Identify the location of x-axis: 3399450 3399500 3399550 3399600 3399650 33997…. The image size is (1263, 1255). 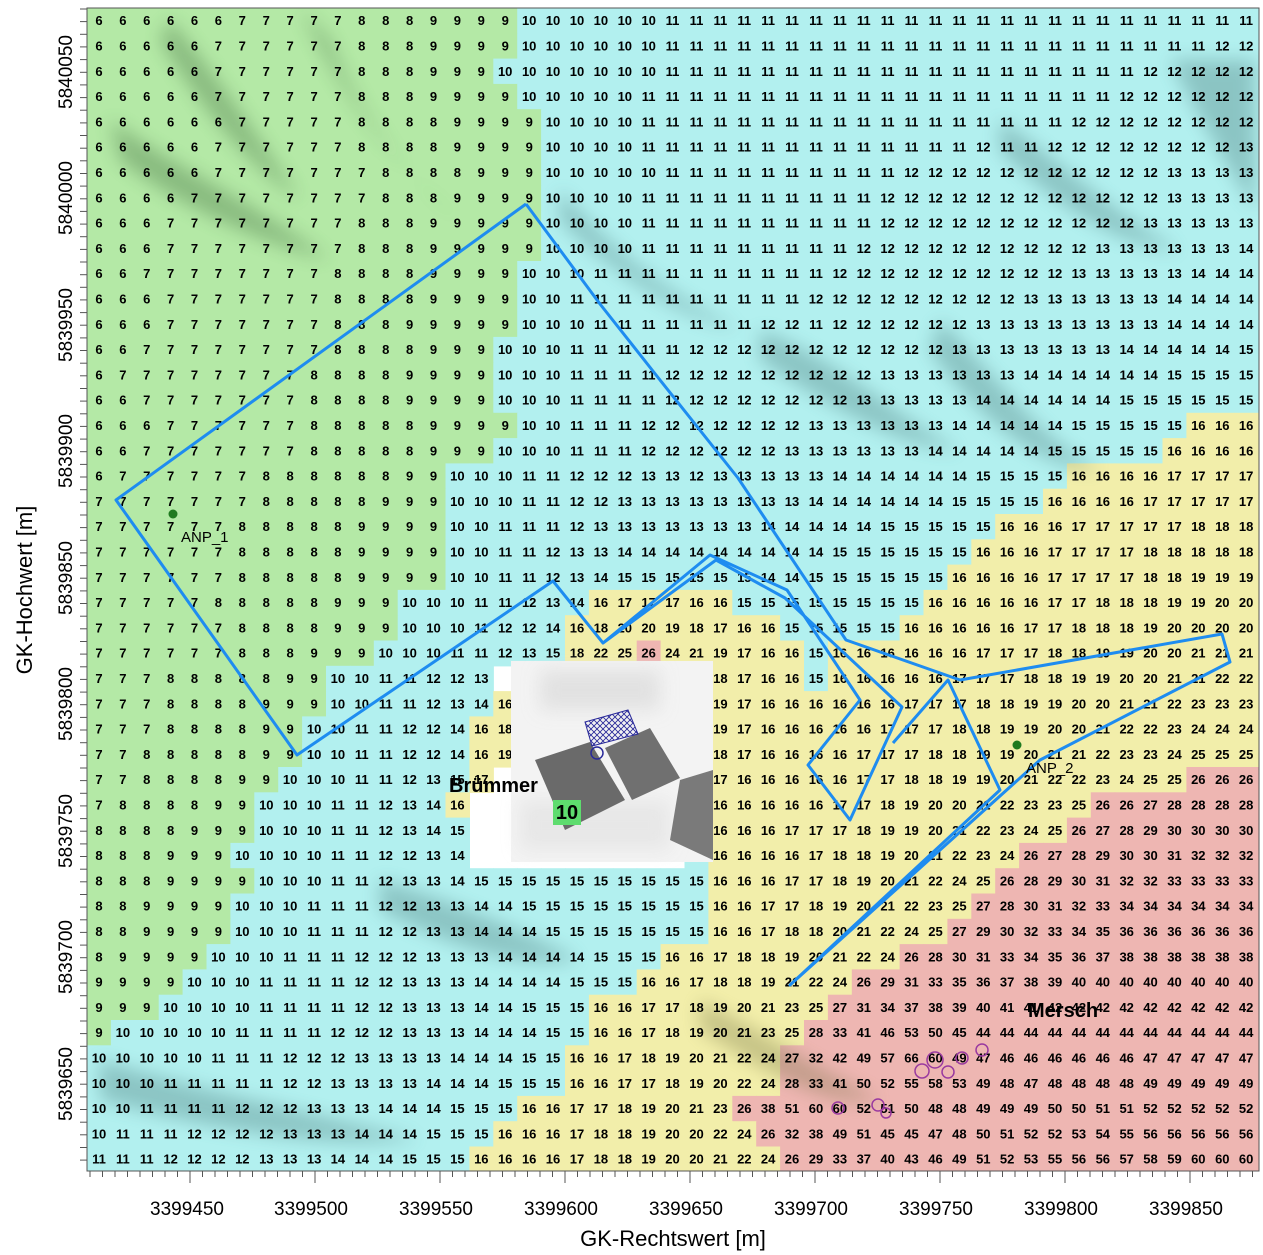
(671, 1195).